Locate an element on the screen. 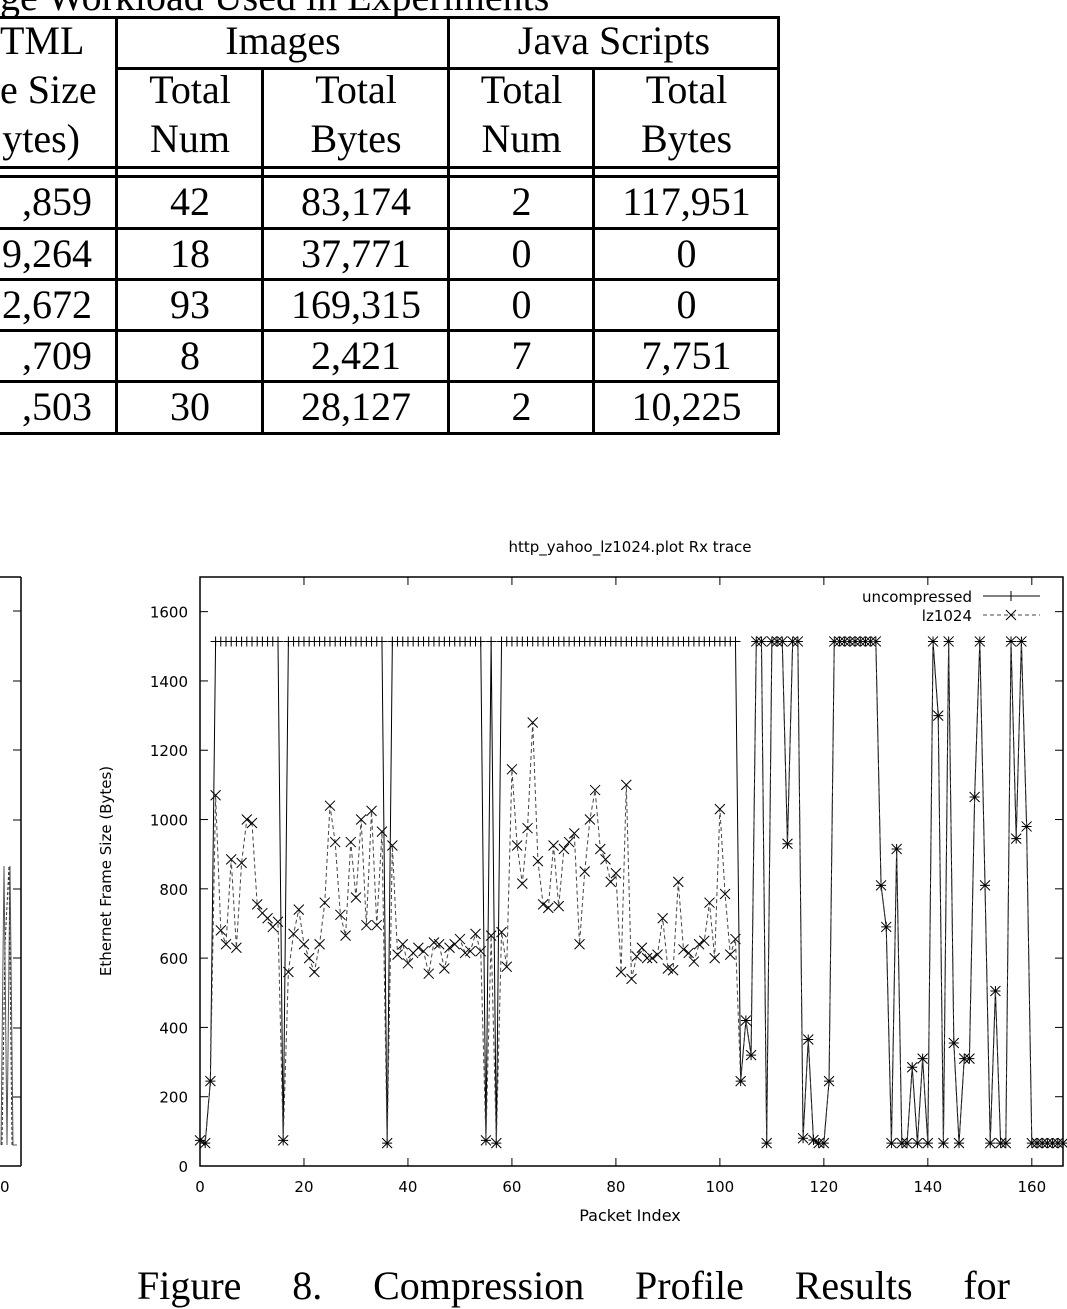  table-cell: 8 is located at coordinates (190, 355).